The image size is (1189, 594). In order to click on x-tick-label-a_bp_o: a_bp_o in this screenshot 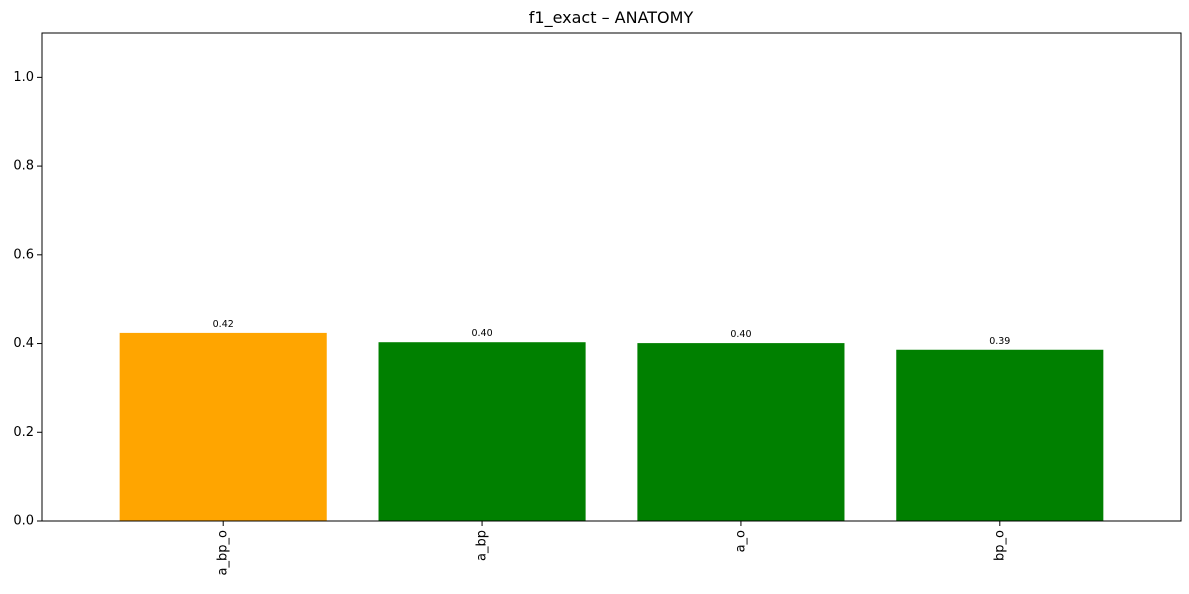, I will do `click(223, 552)`.